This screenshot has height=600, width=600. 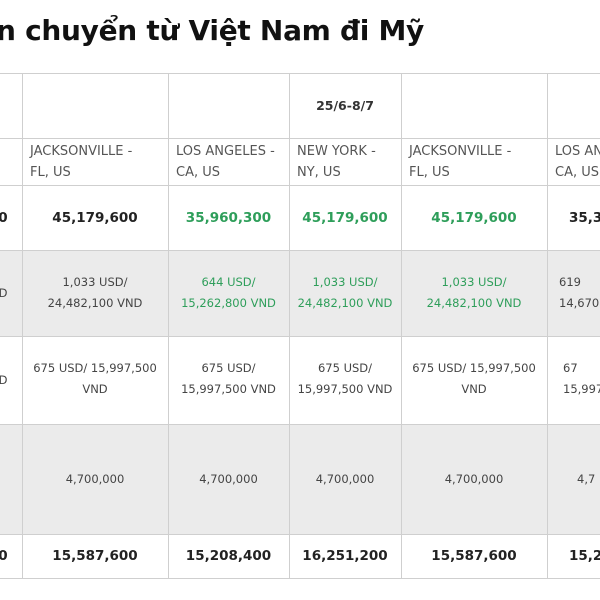 What do you see at coordinates (228, 282) in the screenshot?
I see `cell-line: 644 USD/` at bounding box center [228, 282].